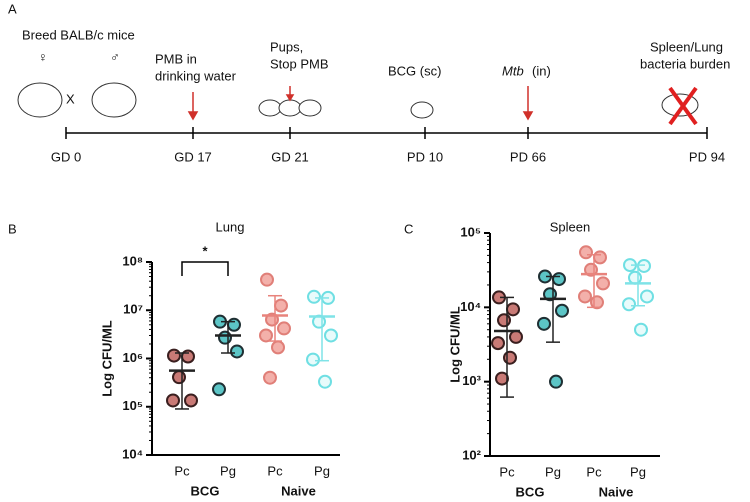 This screenshot has width=750, height=502. I want to click on event-label: Breed BALB/c mice, so click(78, 34).